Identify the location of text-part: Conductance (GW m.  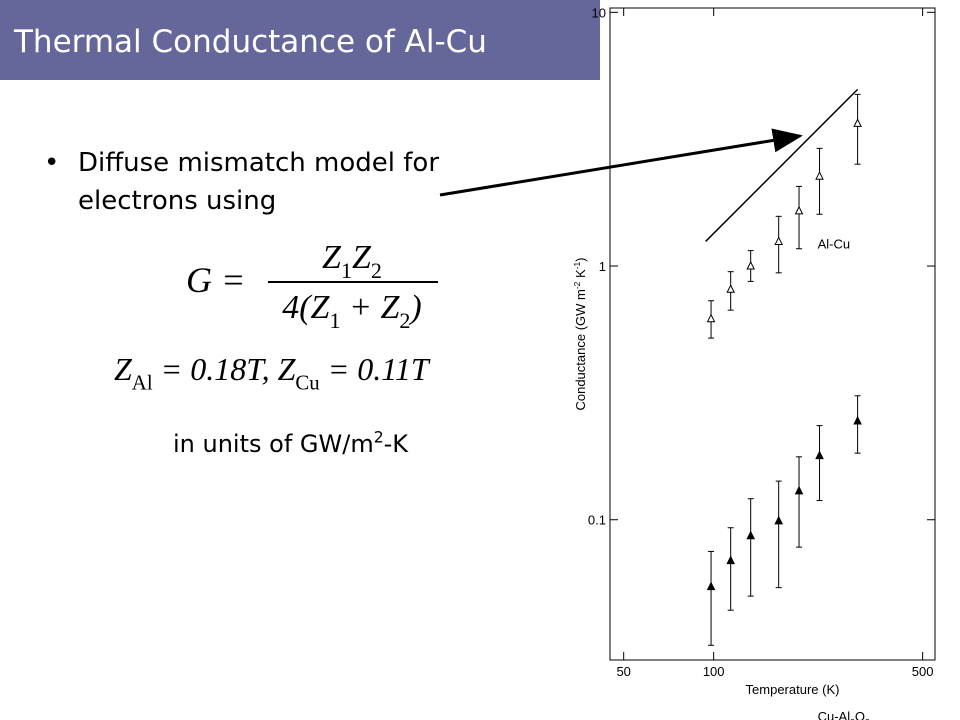
(580, 349).